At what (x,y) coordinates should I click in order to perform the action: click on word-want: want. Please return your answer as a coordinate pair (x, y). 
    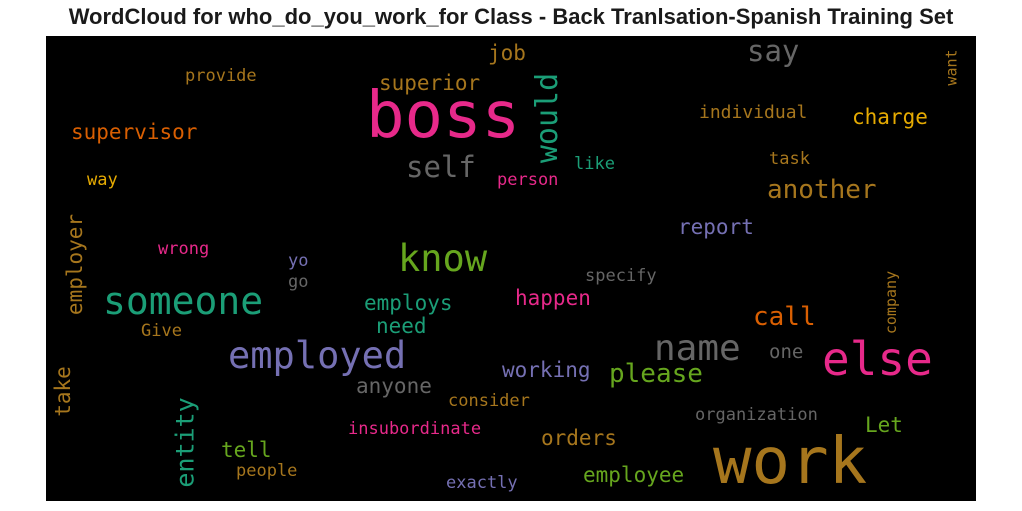
    Looking at the image, I should click on (951, 67).